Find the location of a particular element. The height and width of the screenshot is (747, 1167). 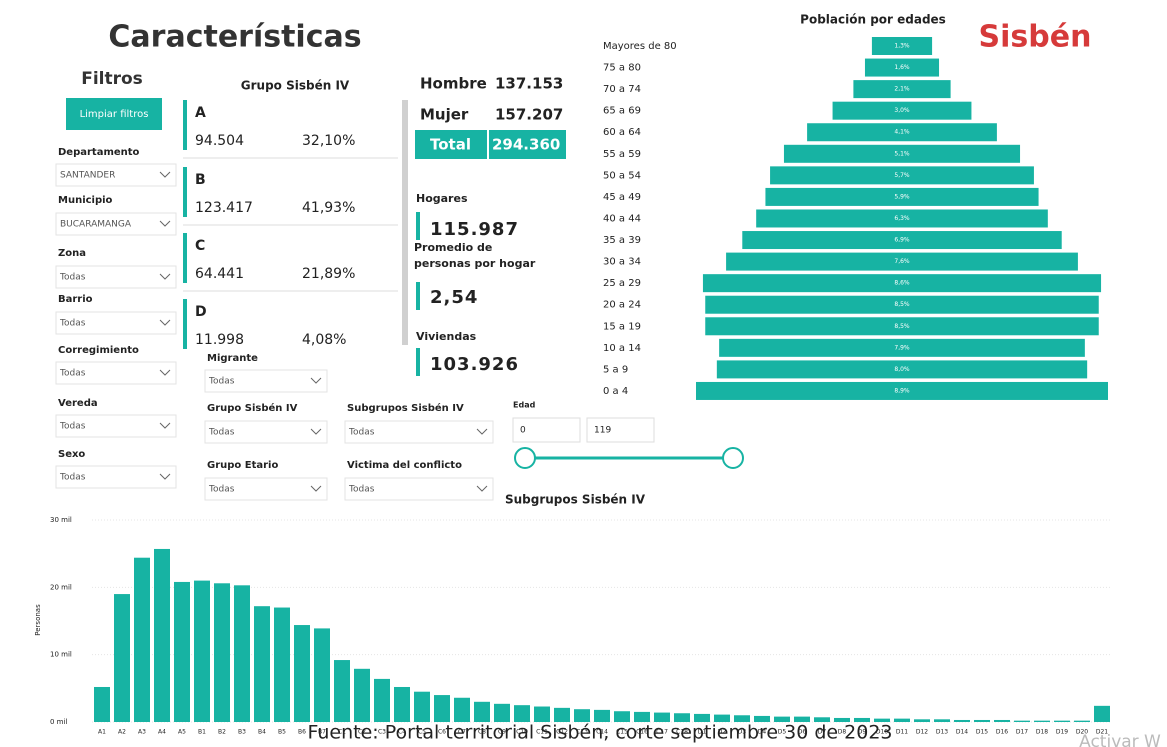

y-tick-label: 30 mil is located at coordinates (61, 520).